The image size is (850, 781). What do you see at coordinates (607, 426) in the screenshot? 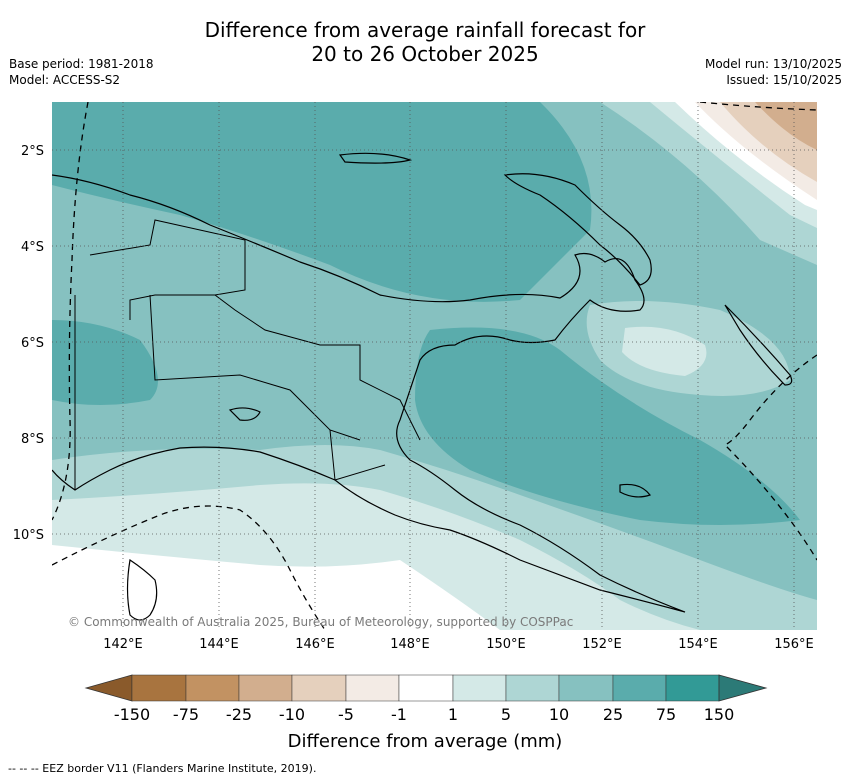
I see `zone-10-to-25-southeast` at bounding box center [607, 426].